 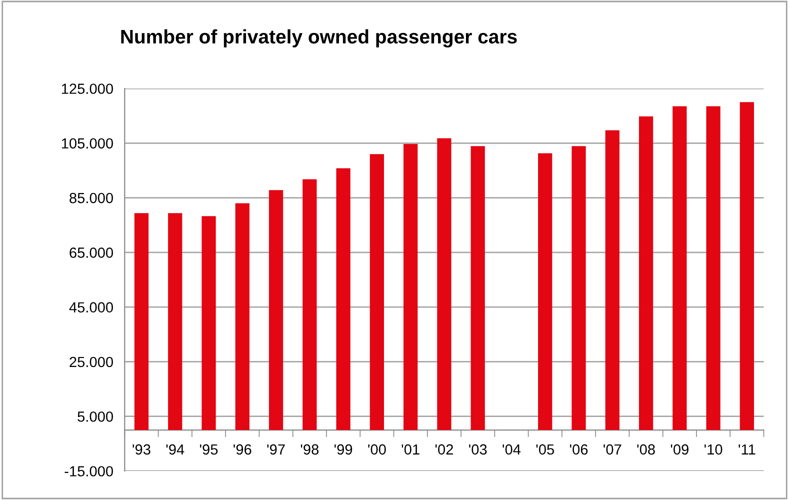 What do you see at coordinates (511, 449) in the screenshot?
I see `x-tick-label: '04` at bounding box center [511, 449].